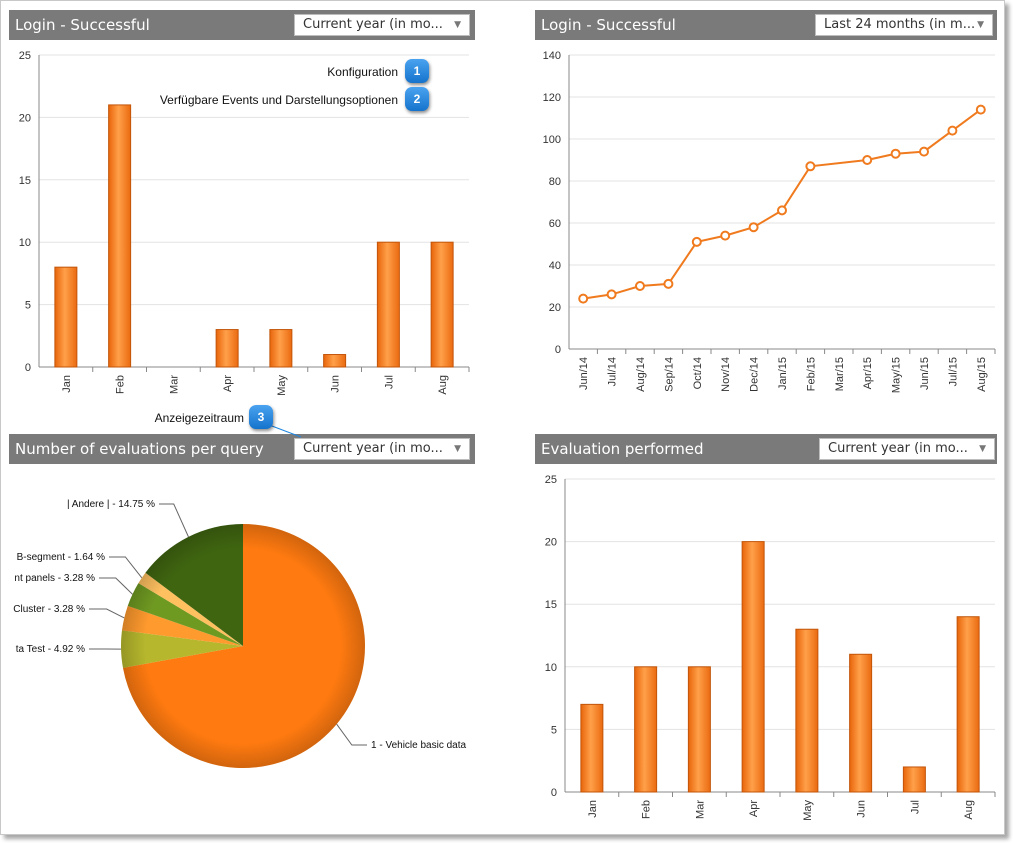  I want to click on x-tick-label: Jul/14, so click(613, 371).